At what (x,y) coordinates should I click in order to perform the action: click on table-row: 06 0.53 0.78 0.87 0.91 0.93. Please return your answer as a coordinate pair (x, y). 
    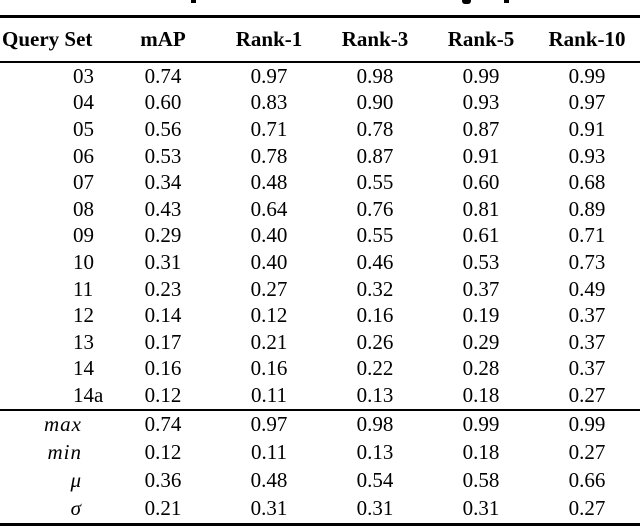
    Looking at the image, I should click on (320, 156).